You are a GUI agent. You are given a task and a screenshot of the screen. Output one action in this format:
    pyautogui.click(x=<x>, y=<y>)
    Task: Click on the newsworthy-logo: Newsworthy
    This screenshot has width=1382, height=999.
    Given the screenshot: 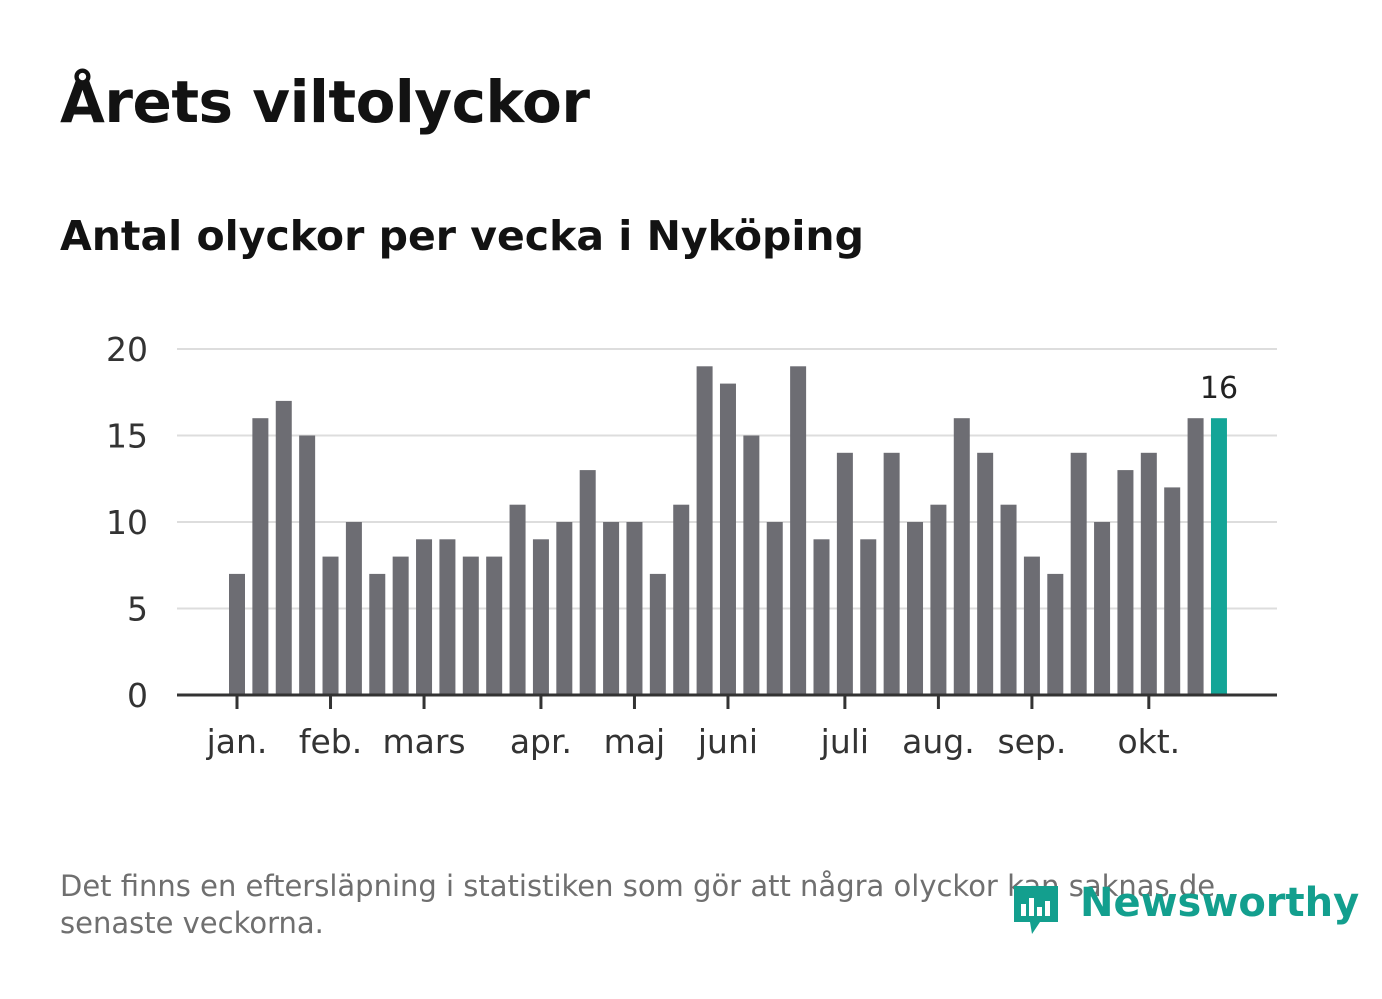 What is the action you would take?
    pyautogui.click(x=1184, y=910)
    